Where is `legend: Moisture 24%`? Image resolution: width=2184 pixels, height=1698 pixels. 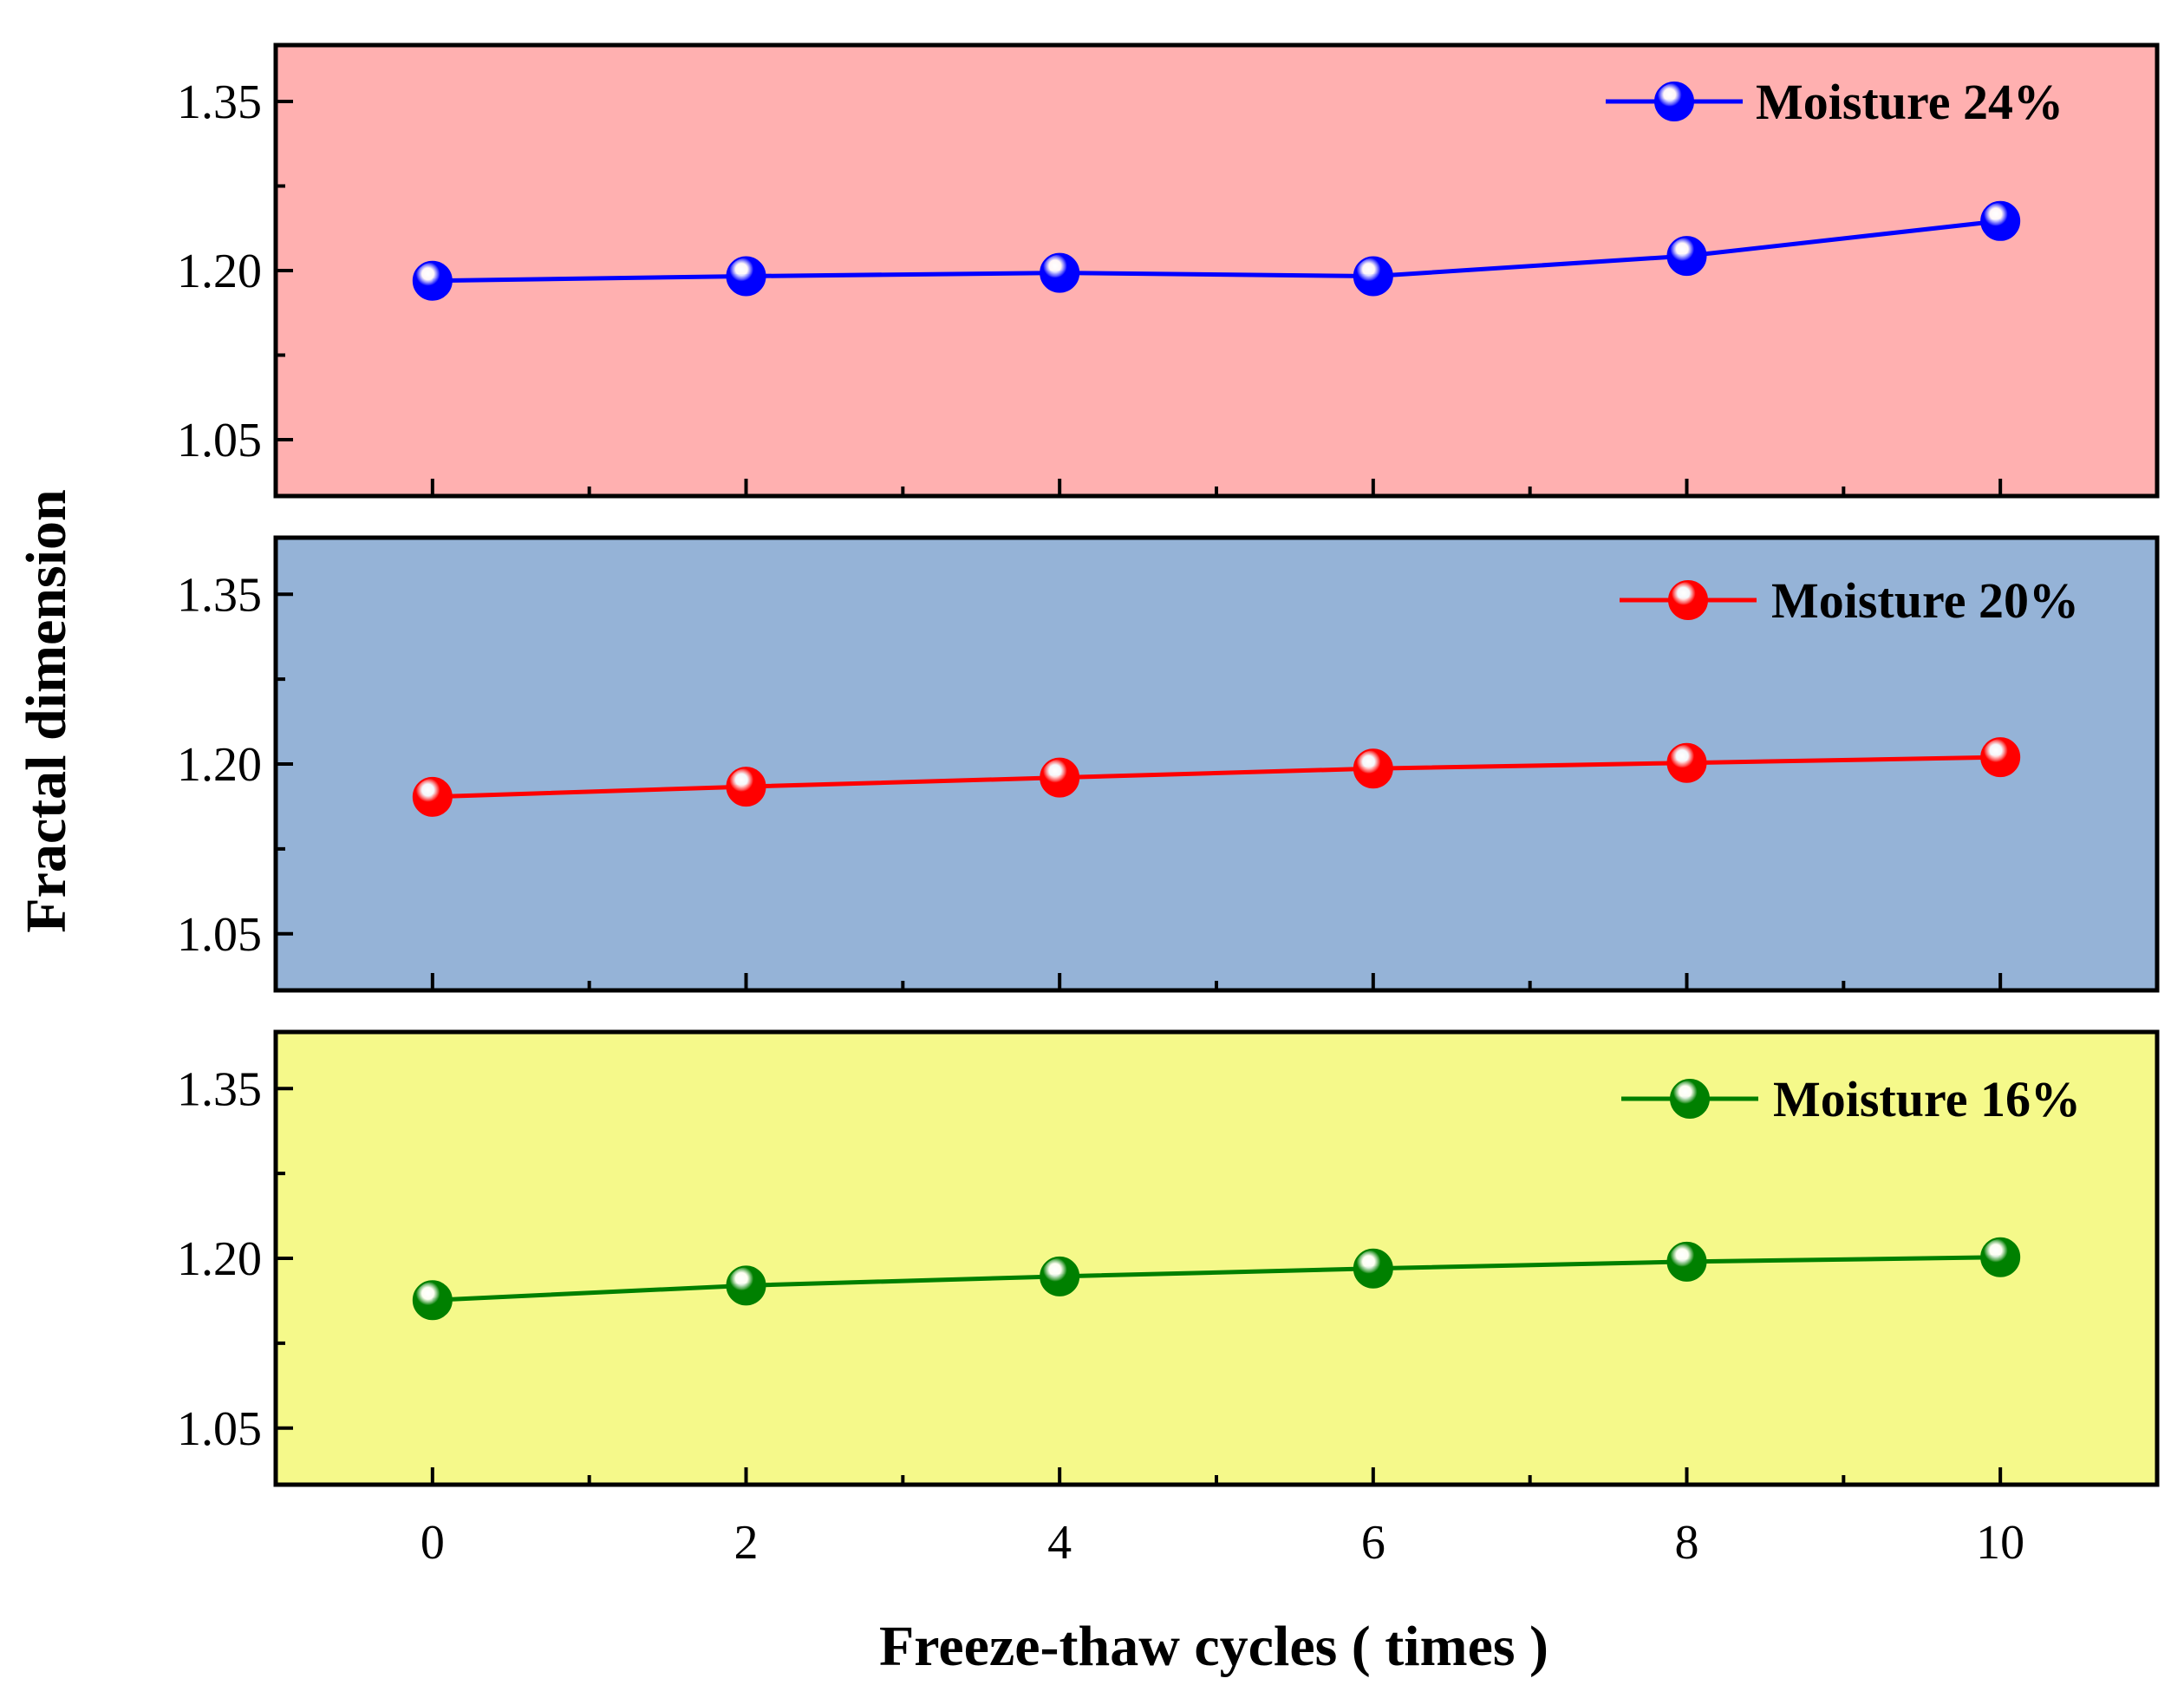 legend: Moisture 24% is located at coordinates (1834, 102).